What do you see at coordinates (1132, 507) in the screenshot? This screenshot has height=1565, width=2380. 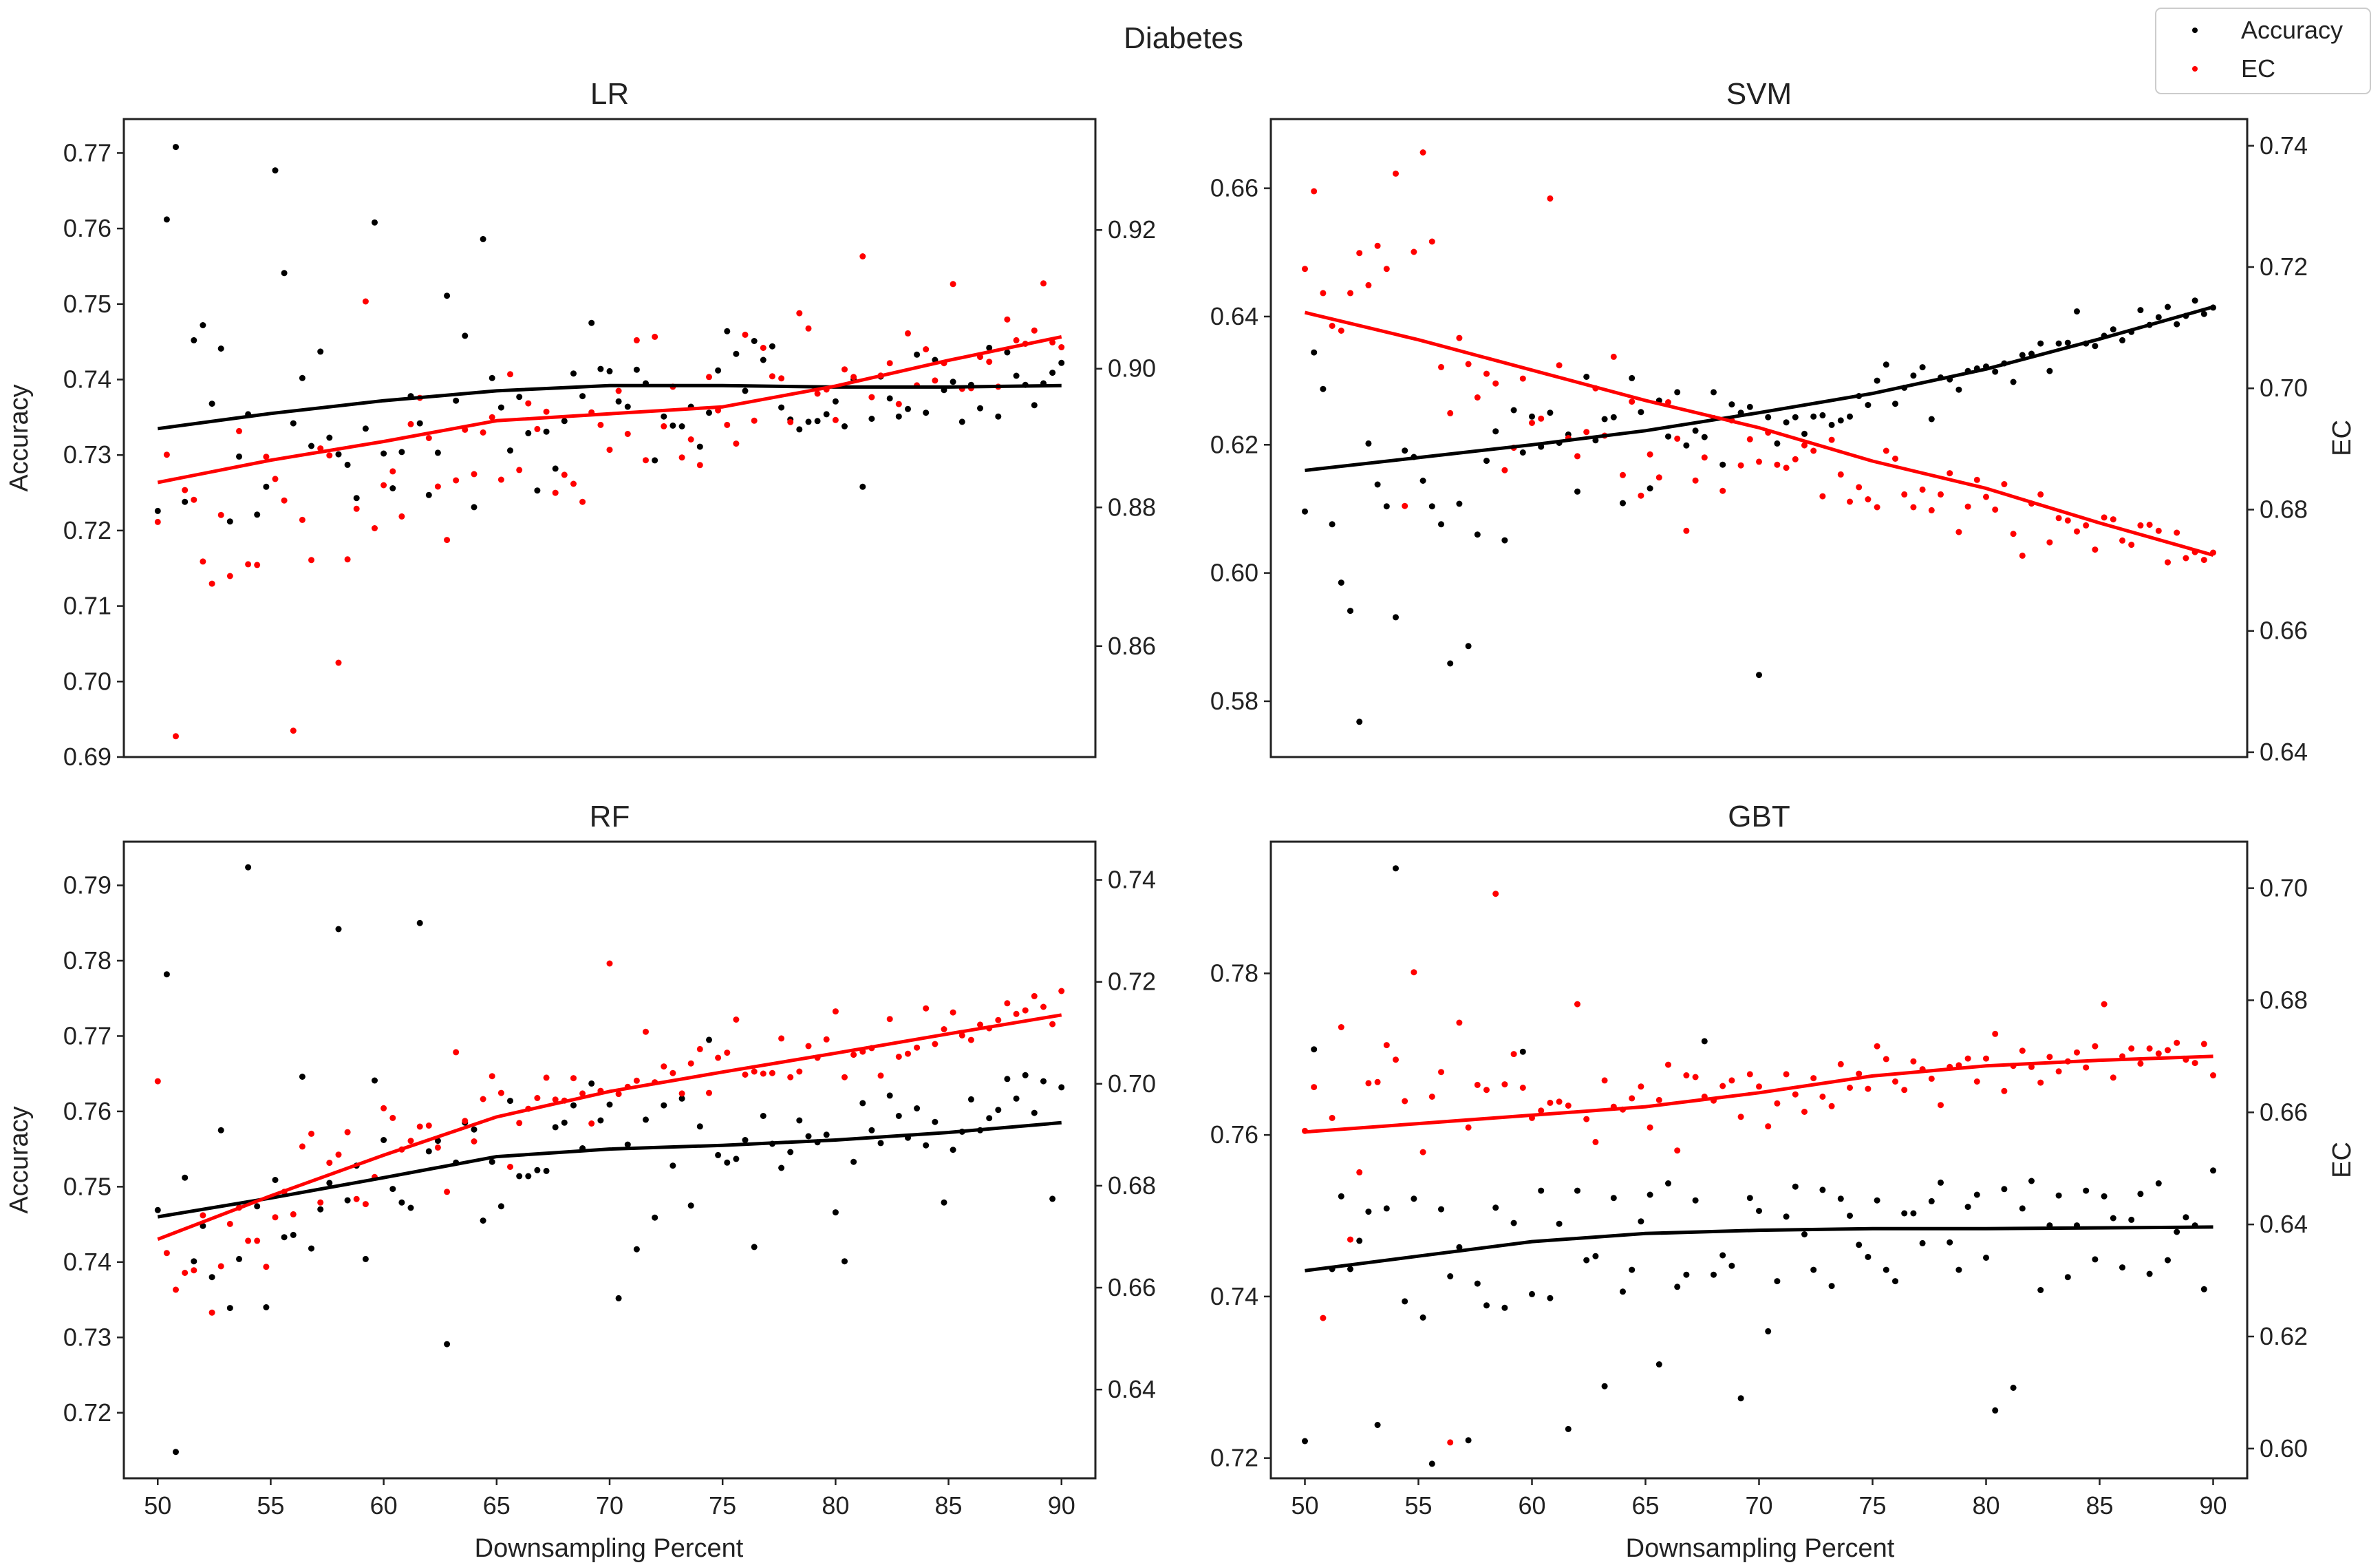 I see `lr-y2tick-label: 0.88` at bounding box center [1132, 507].